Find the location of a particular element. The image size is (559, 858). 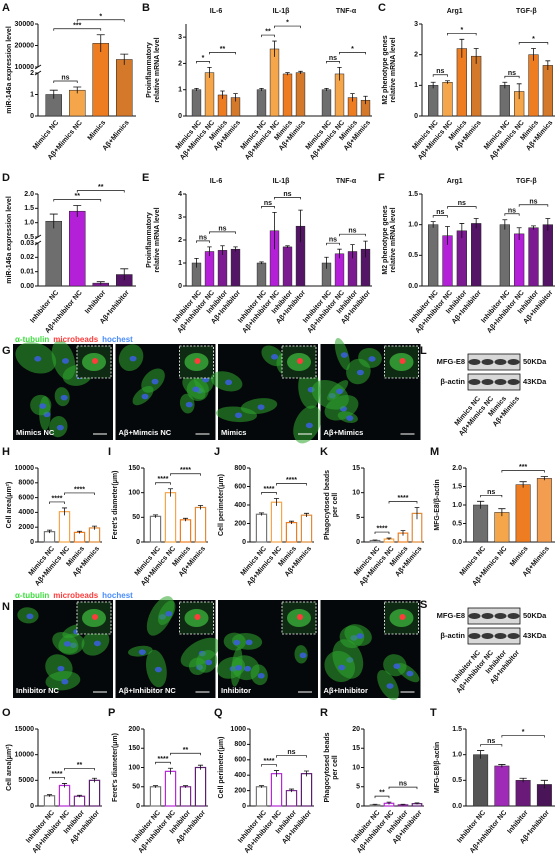

panel-label: D is located at coordinates (6, 178).